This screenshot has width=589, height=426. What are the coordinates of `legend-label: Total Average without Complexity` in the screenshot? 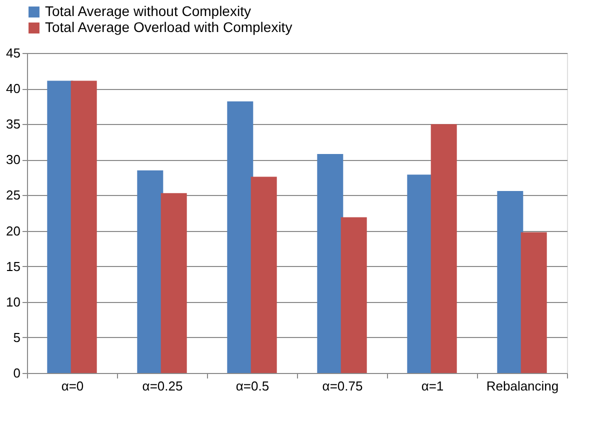 It's located at (148, 11).